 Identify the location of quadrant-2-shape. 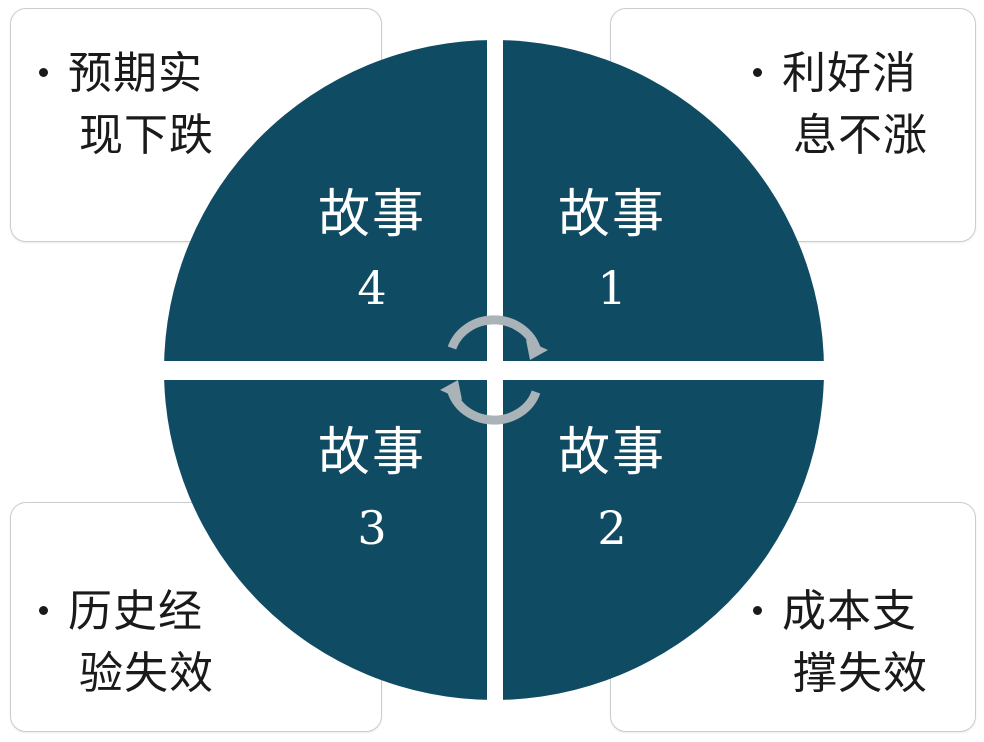
(663, 540).